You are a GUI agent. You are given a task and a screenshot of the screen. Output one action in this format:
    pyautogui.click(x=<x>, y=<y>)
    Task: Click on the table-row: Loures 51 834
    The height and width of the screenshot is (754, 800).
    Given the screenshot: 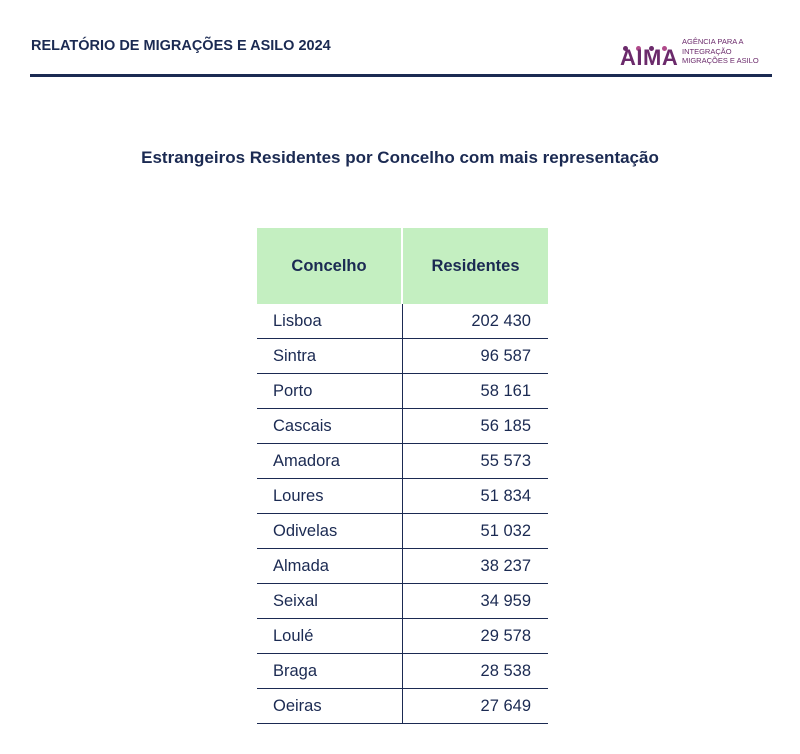 What is the action you would take?
    pyautogui.click(x=402, y=496)
    